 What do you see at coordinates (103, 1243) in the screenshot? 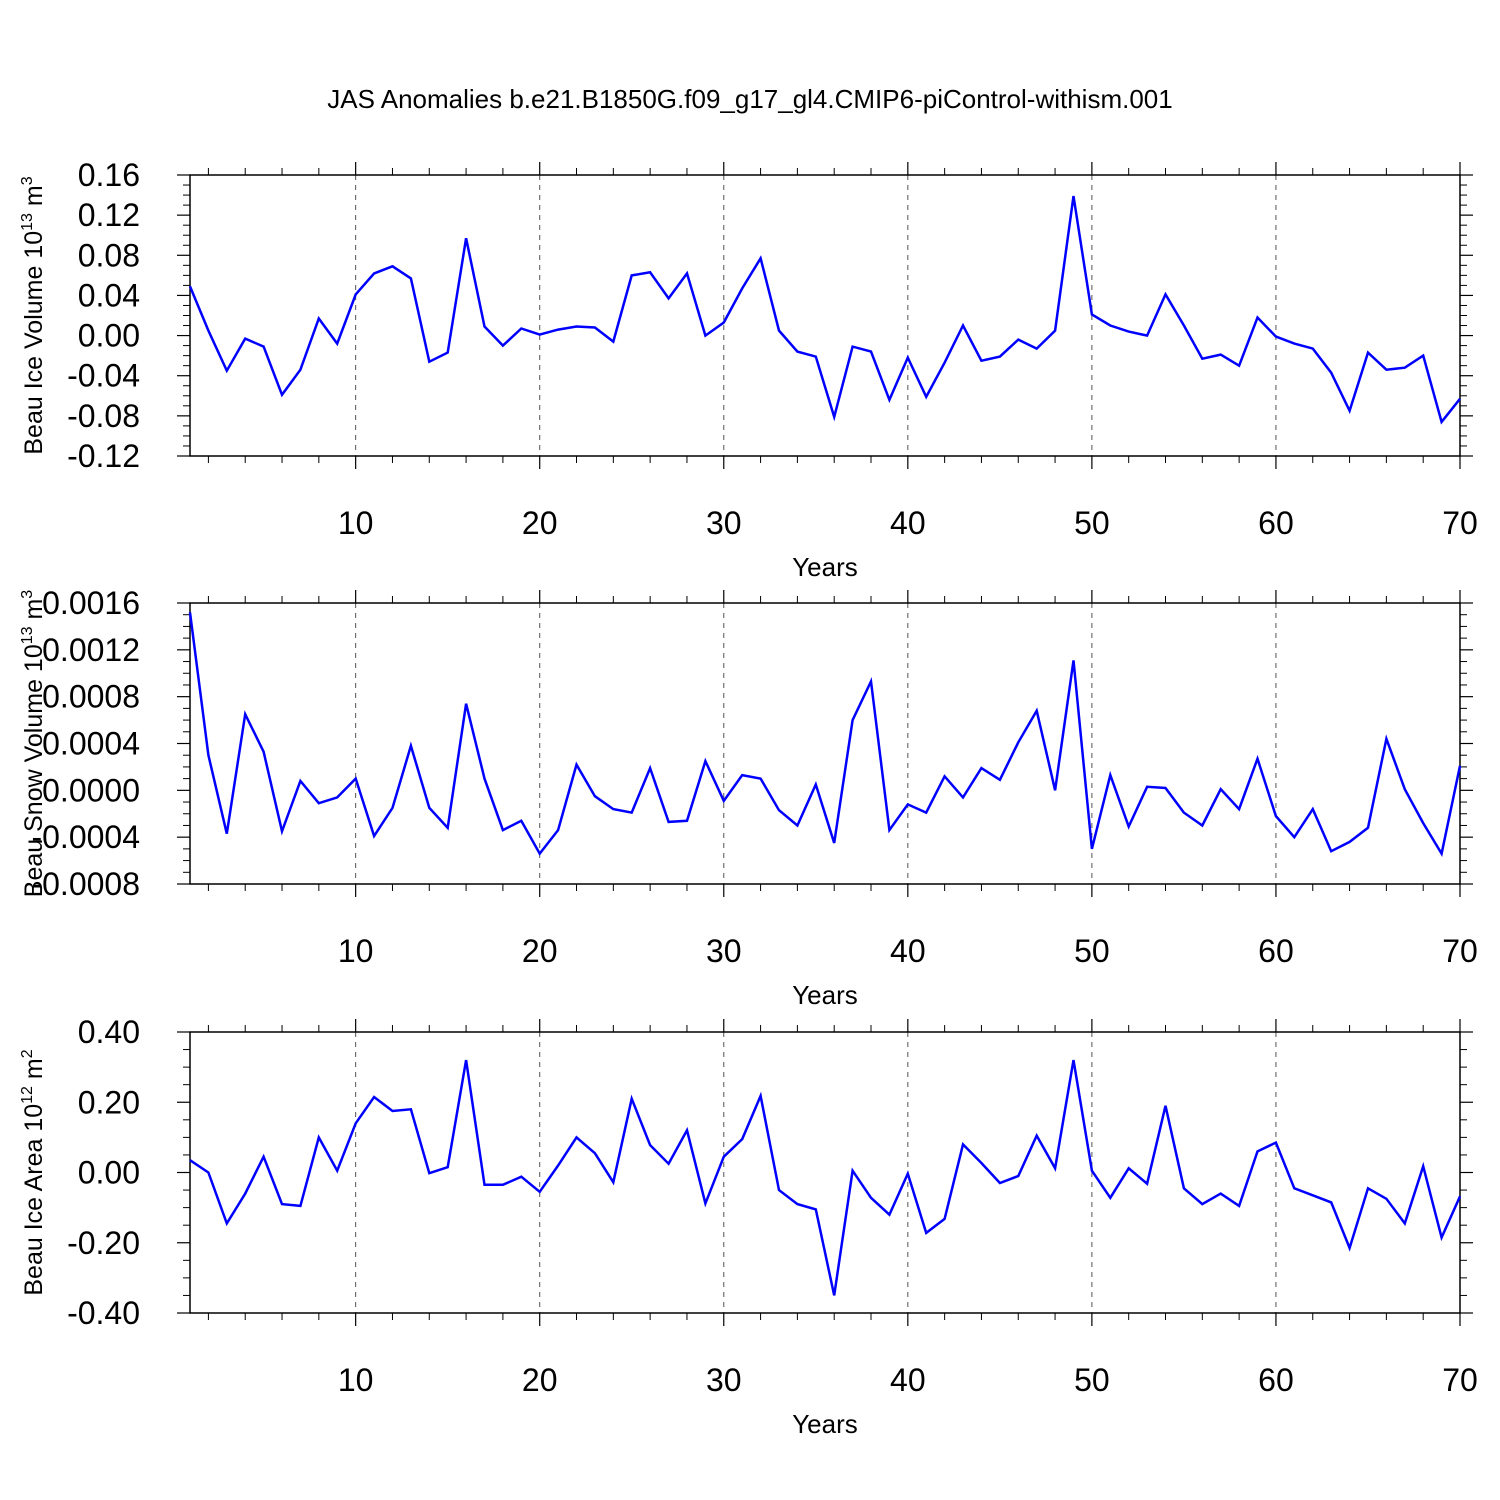
I see `y-tick-label: -0.20` at bounding box center [103, 1243].